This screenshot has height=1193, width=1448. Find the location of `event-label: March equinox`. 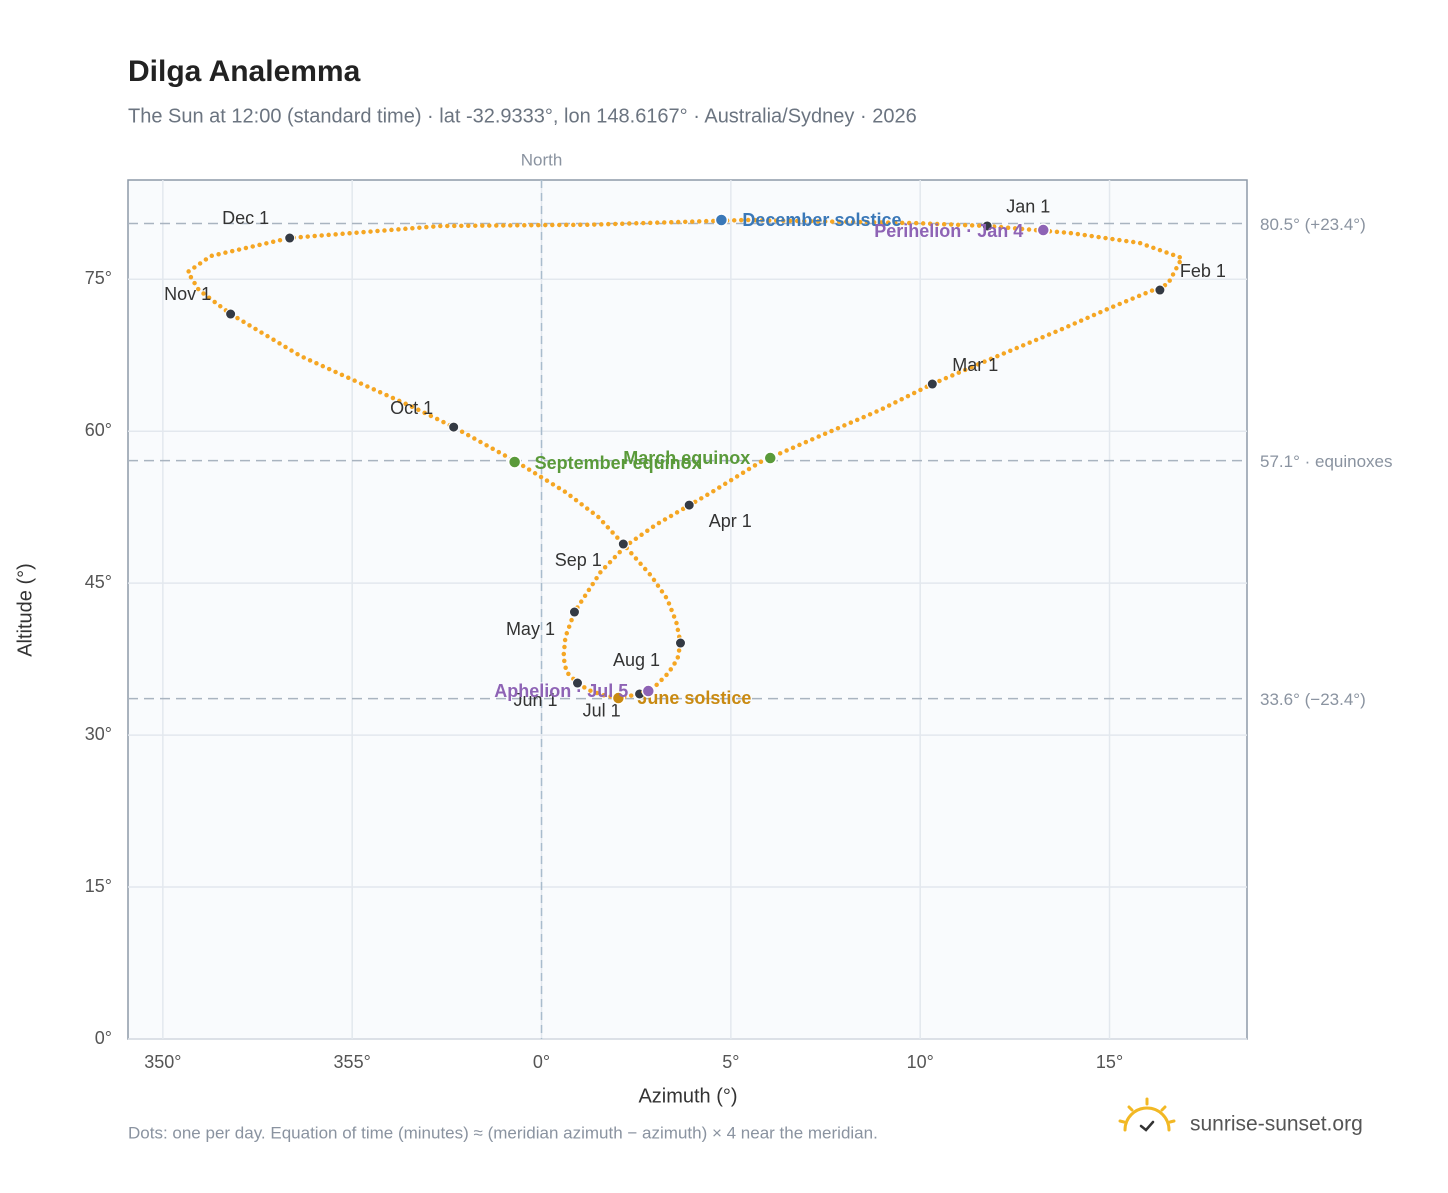

event-label: March equinox is located at coordinates (686, 458).